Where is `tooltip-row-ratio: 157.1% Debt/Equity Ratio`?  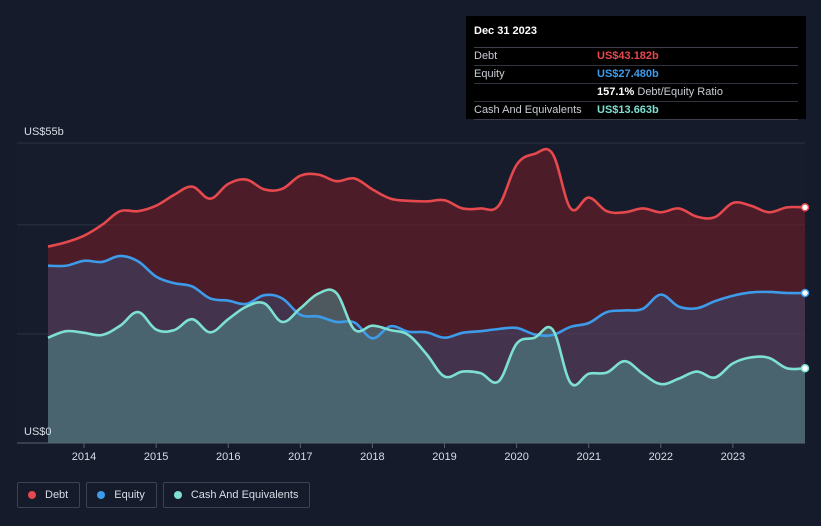 tooltip-row-ratio: 157.1% Debt/Equity Ratio is located at coordinates (636, 93).